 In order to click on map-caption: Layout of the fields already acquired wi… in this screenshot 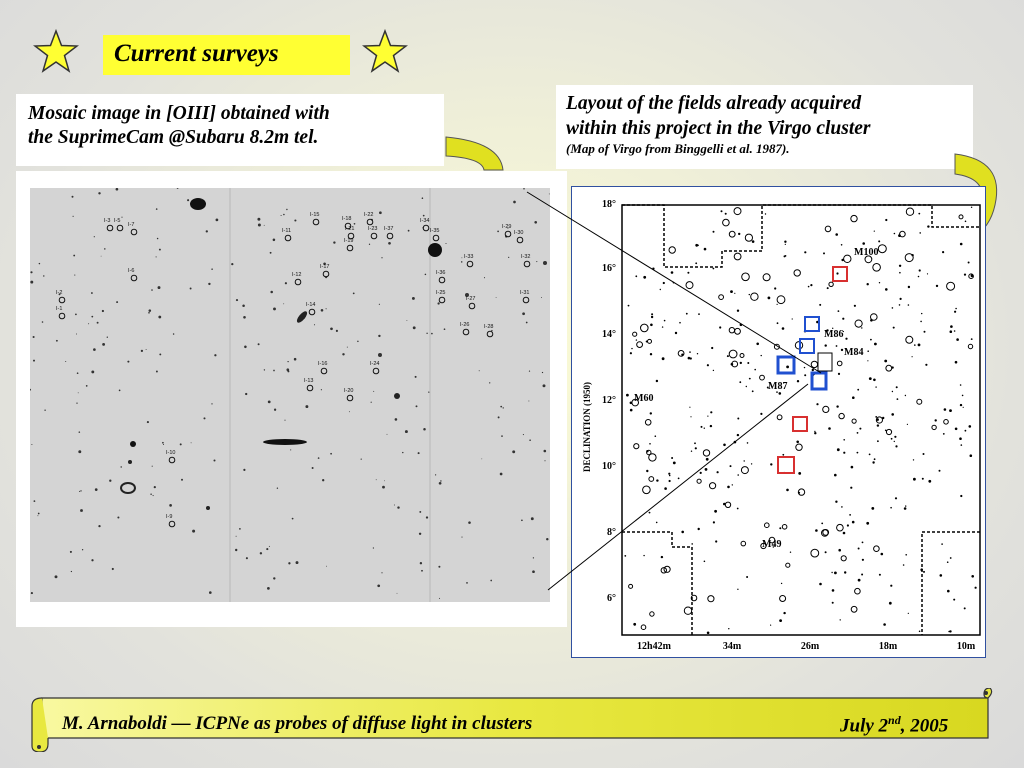, I will do `click(764, 127)`.